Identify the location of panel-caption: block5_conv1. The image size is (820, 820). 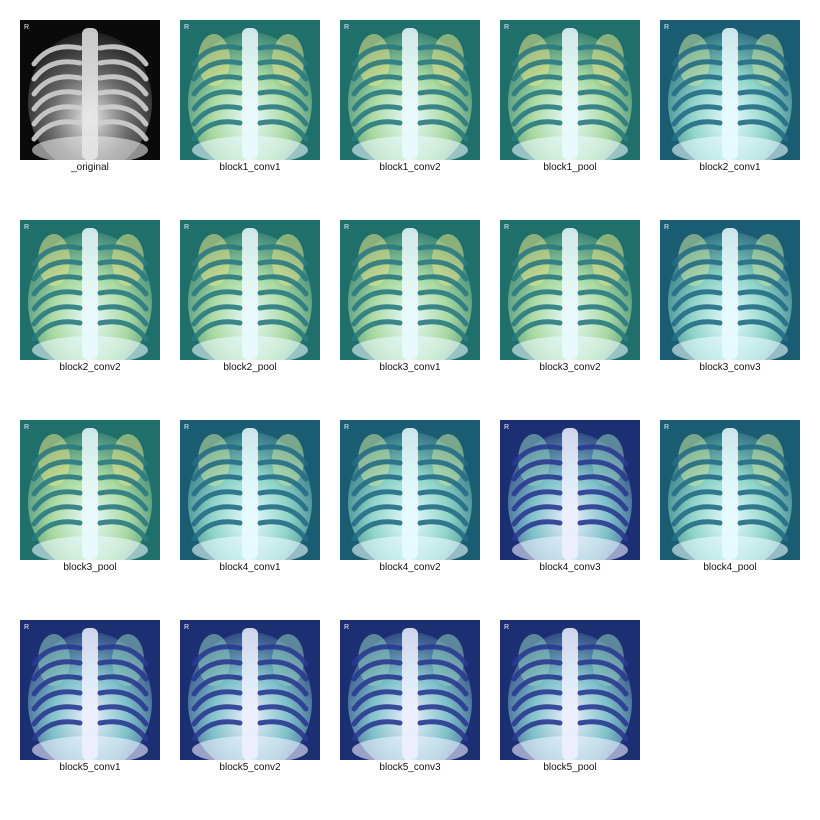
(90, 767).